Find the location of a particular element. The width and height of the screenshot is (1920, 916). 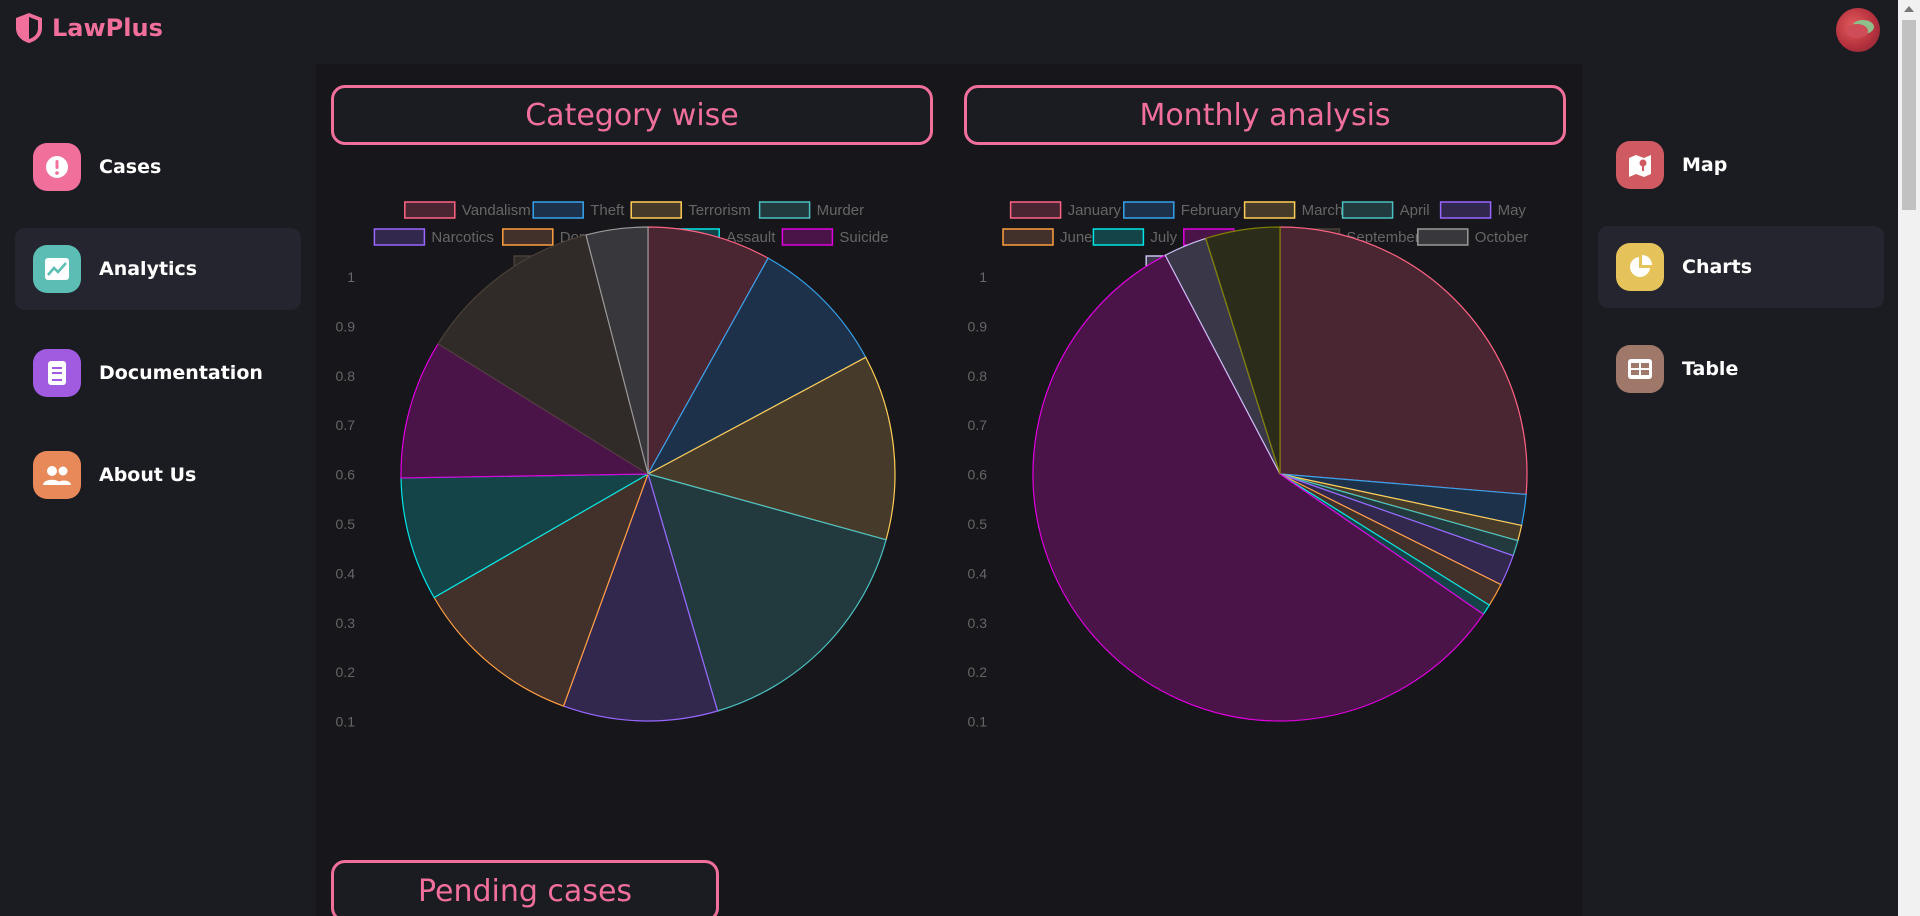

legend-label: July is located at coordinates (1163, 237).